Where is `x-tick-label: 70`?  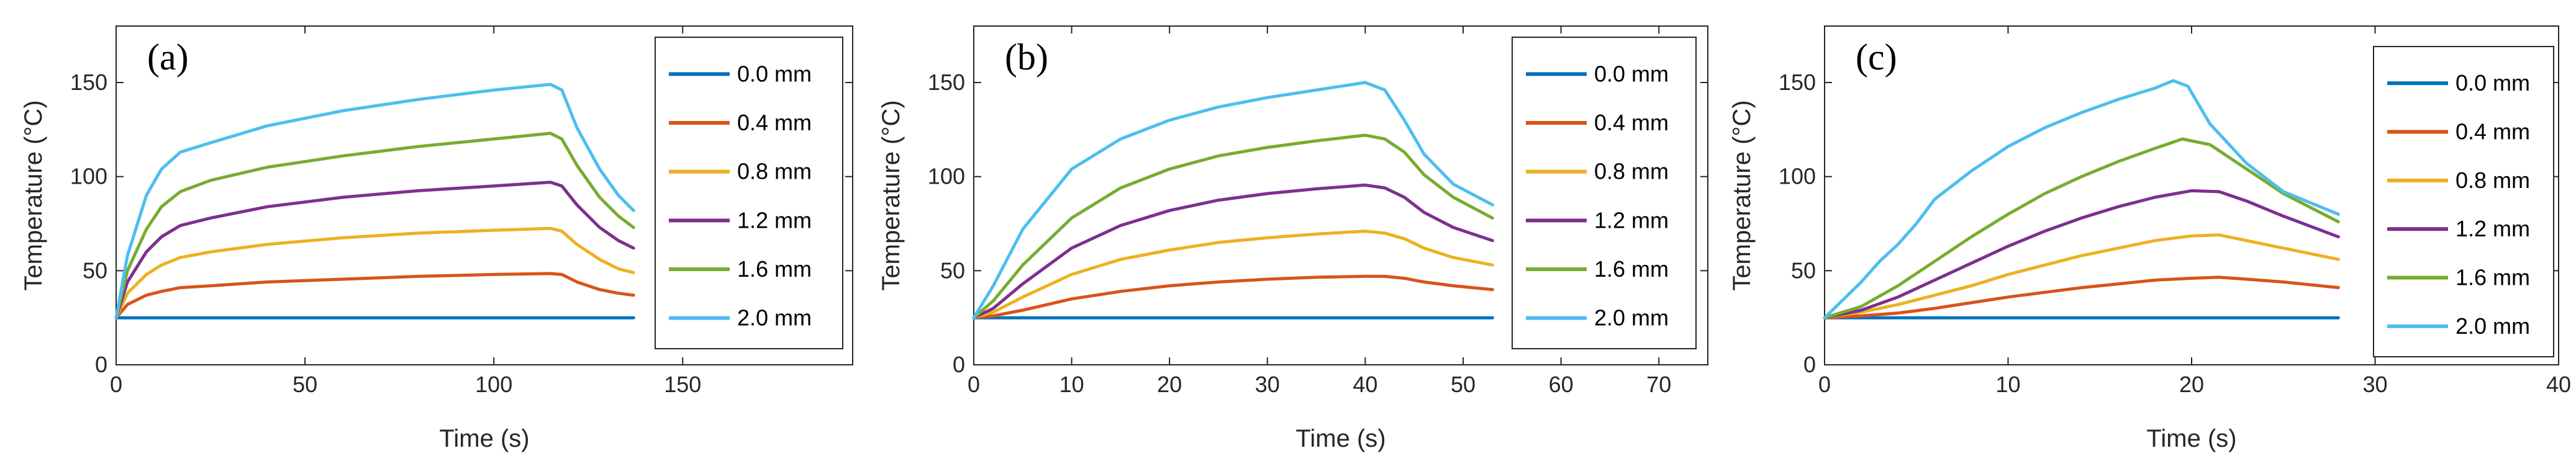 x-tick-label: 70 is located at coordinates (1658, 384).